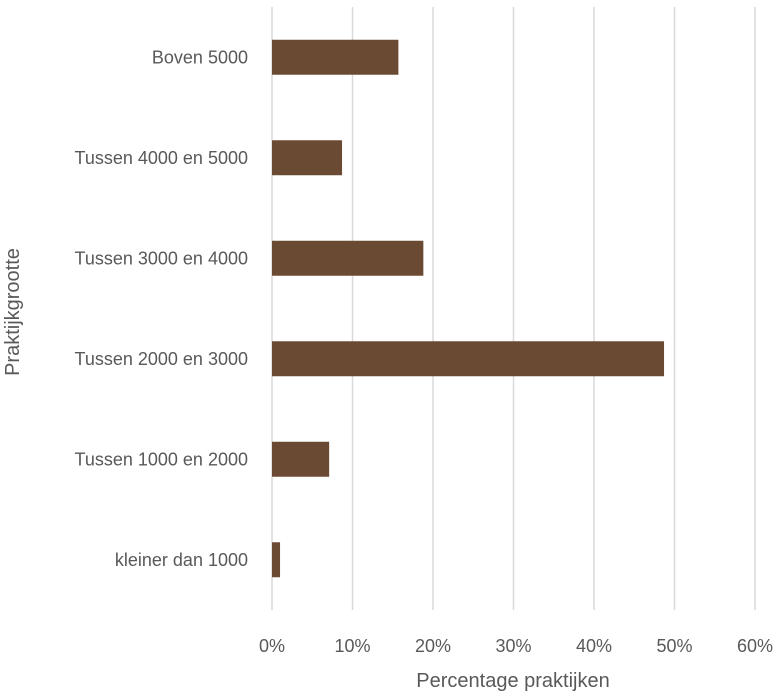 Image resolution: width=778 pixels, height=693 pixels. I want to click on x-tick-label: 50%, so click(674, 646).